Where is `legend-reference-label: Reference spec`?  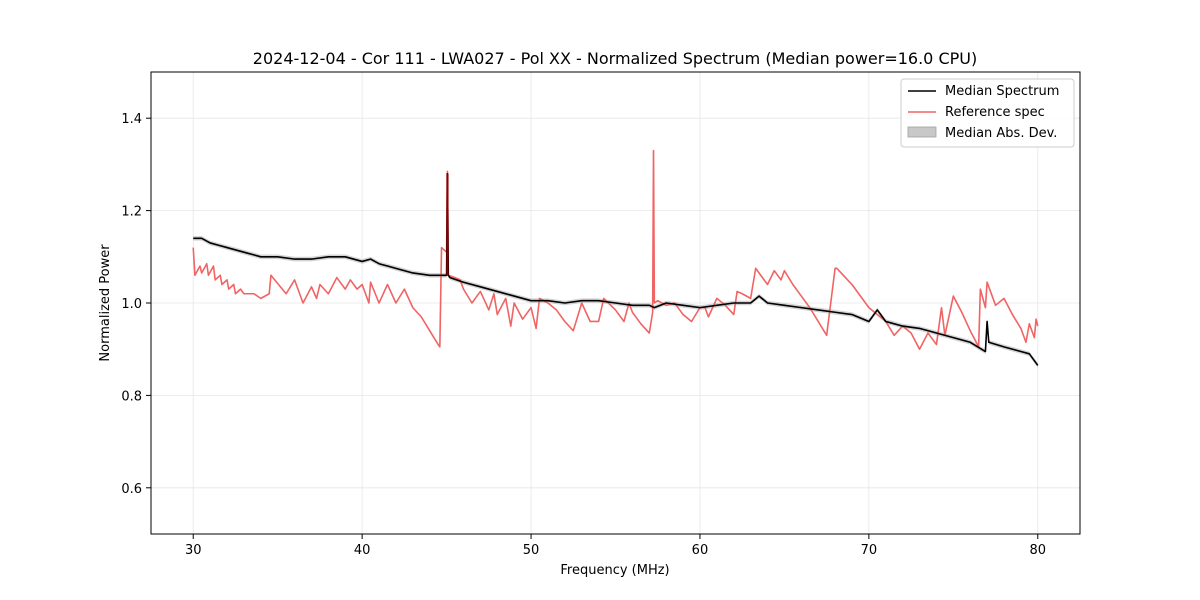 legend-reference-label: Reference spec is located at coordinates (995, 112).